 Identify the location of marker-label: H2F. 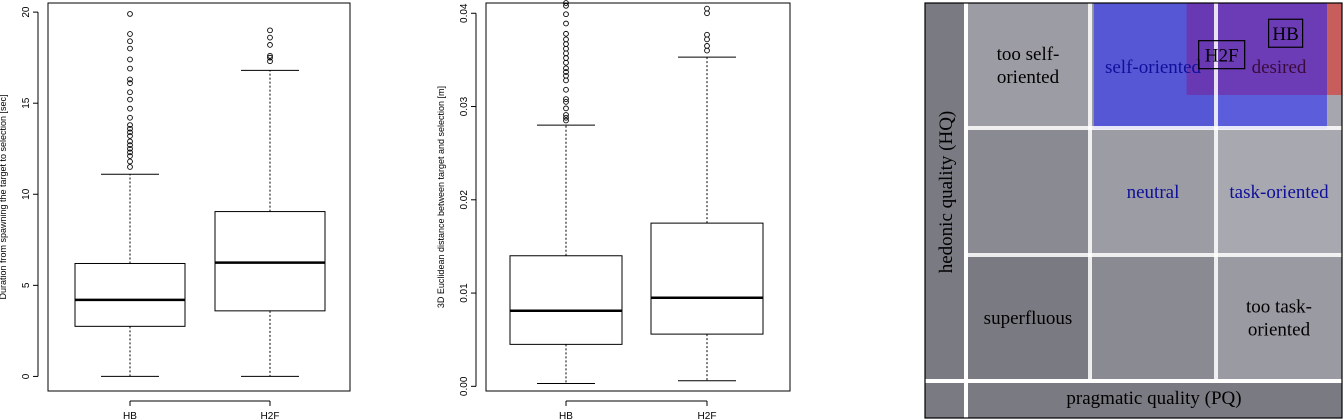
(1222, 56).